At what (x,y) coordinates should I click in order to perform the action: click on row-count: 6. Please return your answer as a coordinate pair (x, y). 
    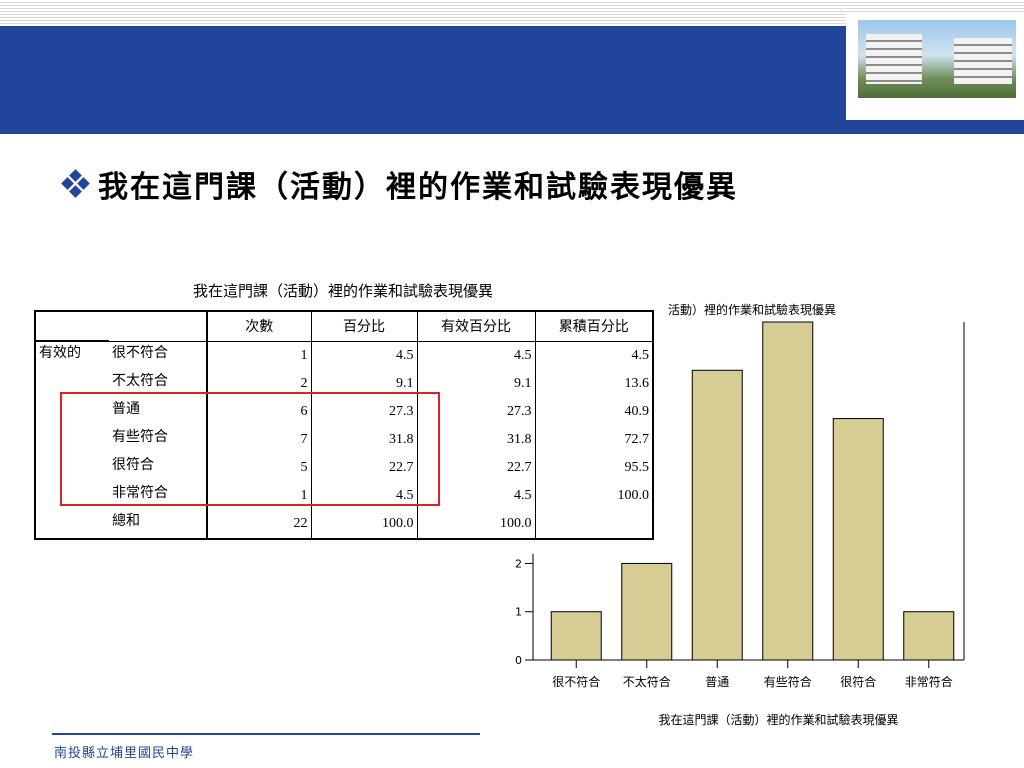
    Looking at the image, I should click on (259, 411).